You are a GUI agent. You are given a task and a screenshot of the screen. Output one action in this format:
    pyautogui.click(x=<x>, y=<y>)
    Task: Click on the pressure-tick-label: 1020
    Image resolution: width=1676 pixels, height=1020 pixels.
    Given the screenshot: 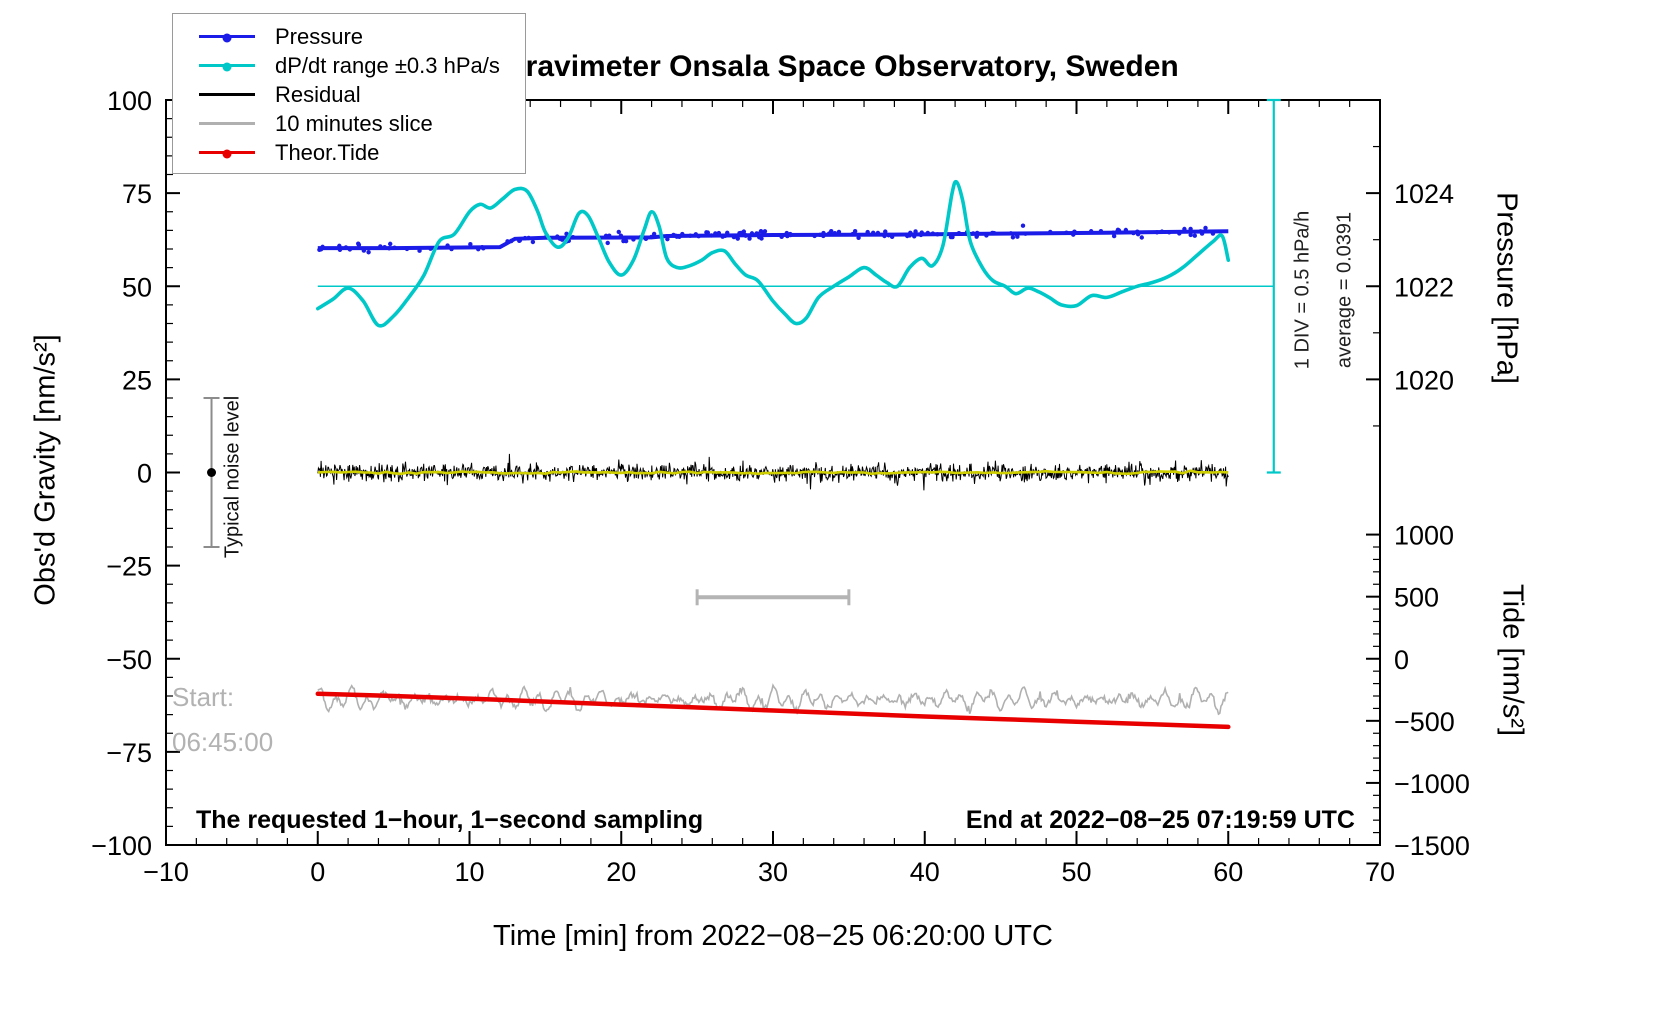 What is the action you would take?
    pyautogui.click(x=1424, y=380)
    